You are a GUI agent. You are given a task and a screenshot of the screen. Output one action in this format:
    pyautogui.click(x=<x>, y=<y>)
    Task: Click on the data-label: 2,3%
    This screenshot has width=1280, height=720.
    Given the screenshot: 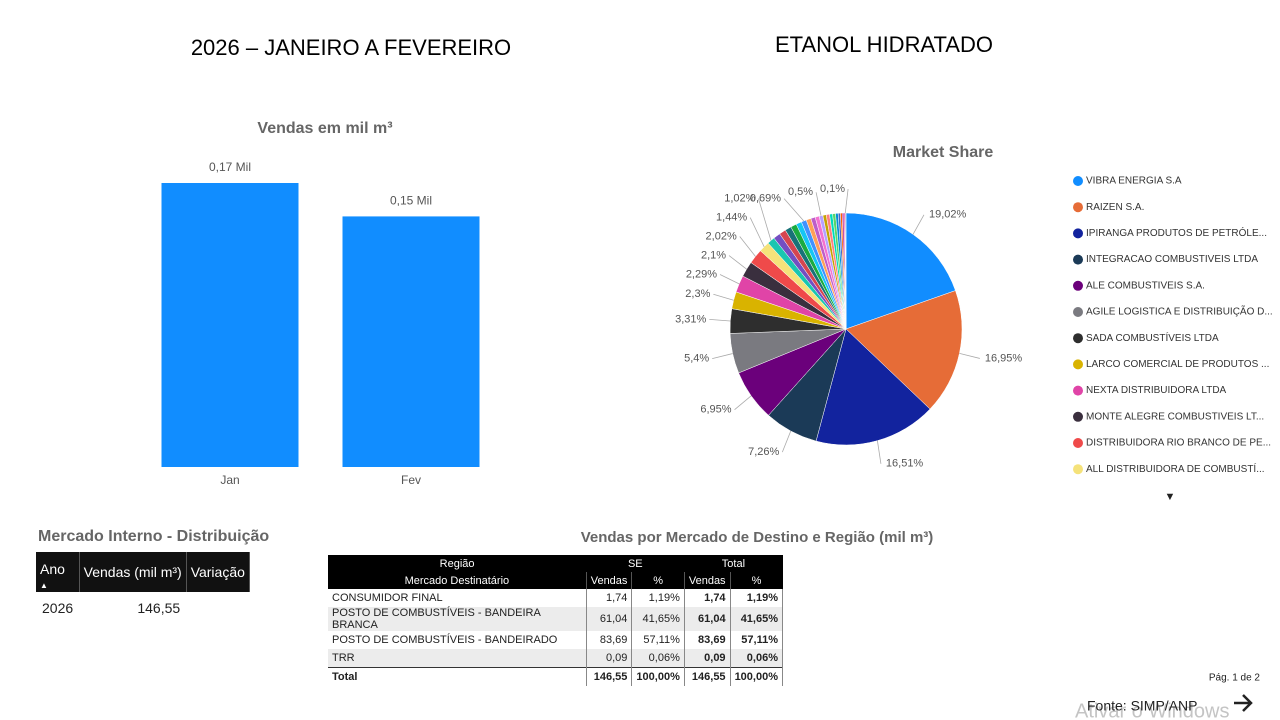 What is the action you would take?
    pyautogui.click(x=697, y=294)
    